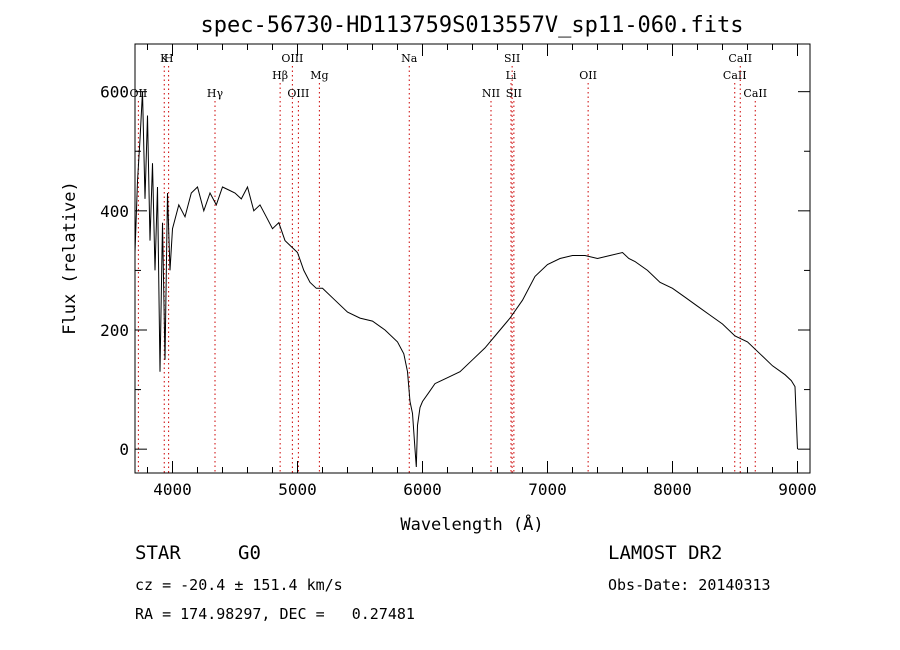 This screenshot has width=900, height=650. Describe the element at coordinates (249, 553) in the screenshot. I see `subclass: G0` at that location.